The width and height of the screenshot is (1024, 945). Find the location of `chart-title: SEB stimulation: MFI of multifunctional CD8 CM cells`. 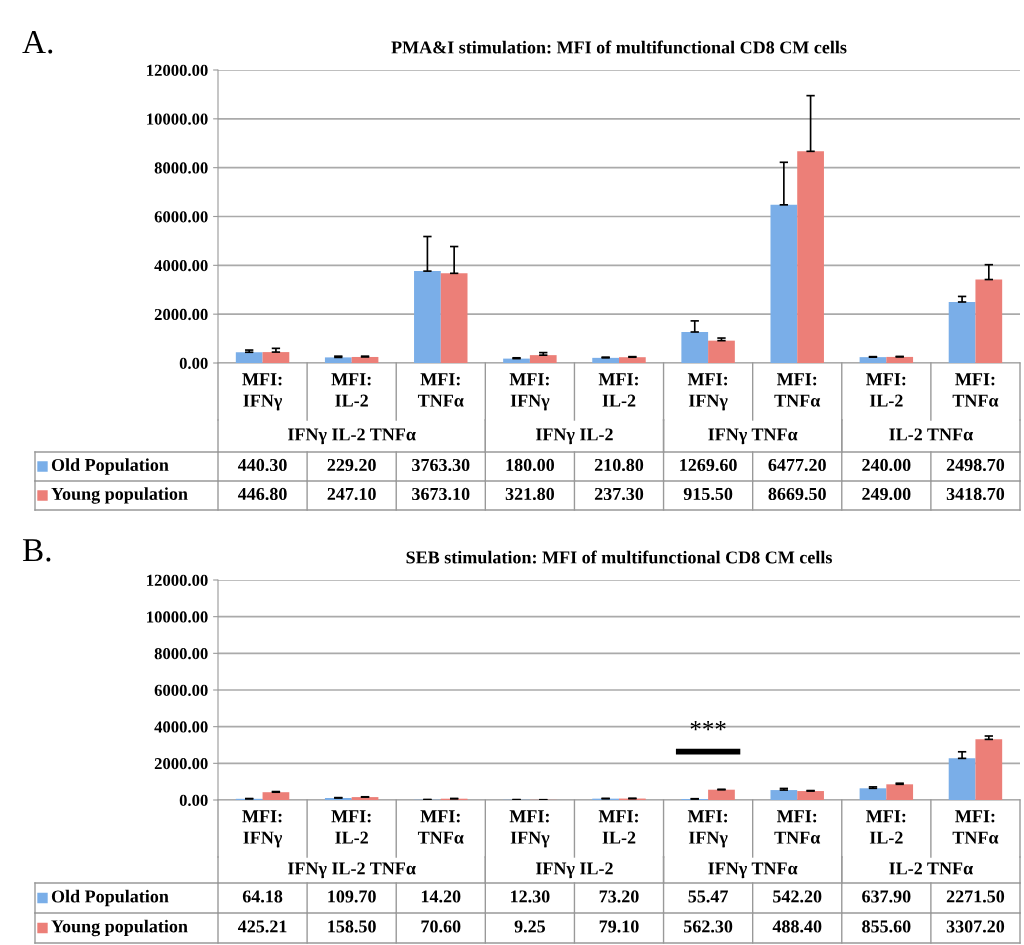

chart-title: SEB stimulation: MFI of multifunctional CD8 CM cells is located at coordinates (619, 557).